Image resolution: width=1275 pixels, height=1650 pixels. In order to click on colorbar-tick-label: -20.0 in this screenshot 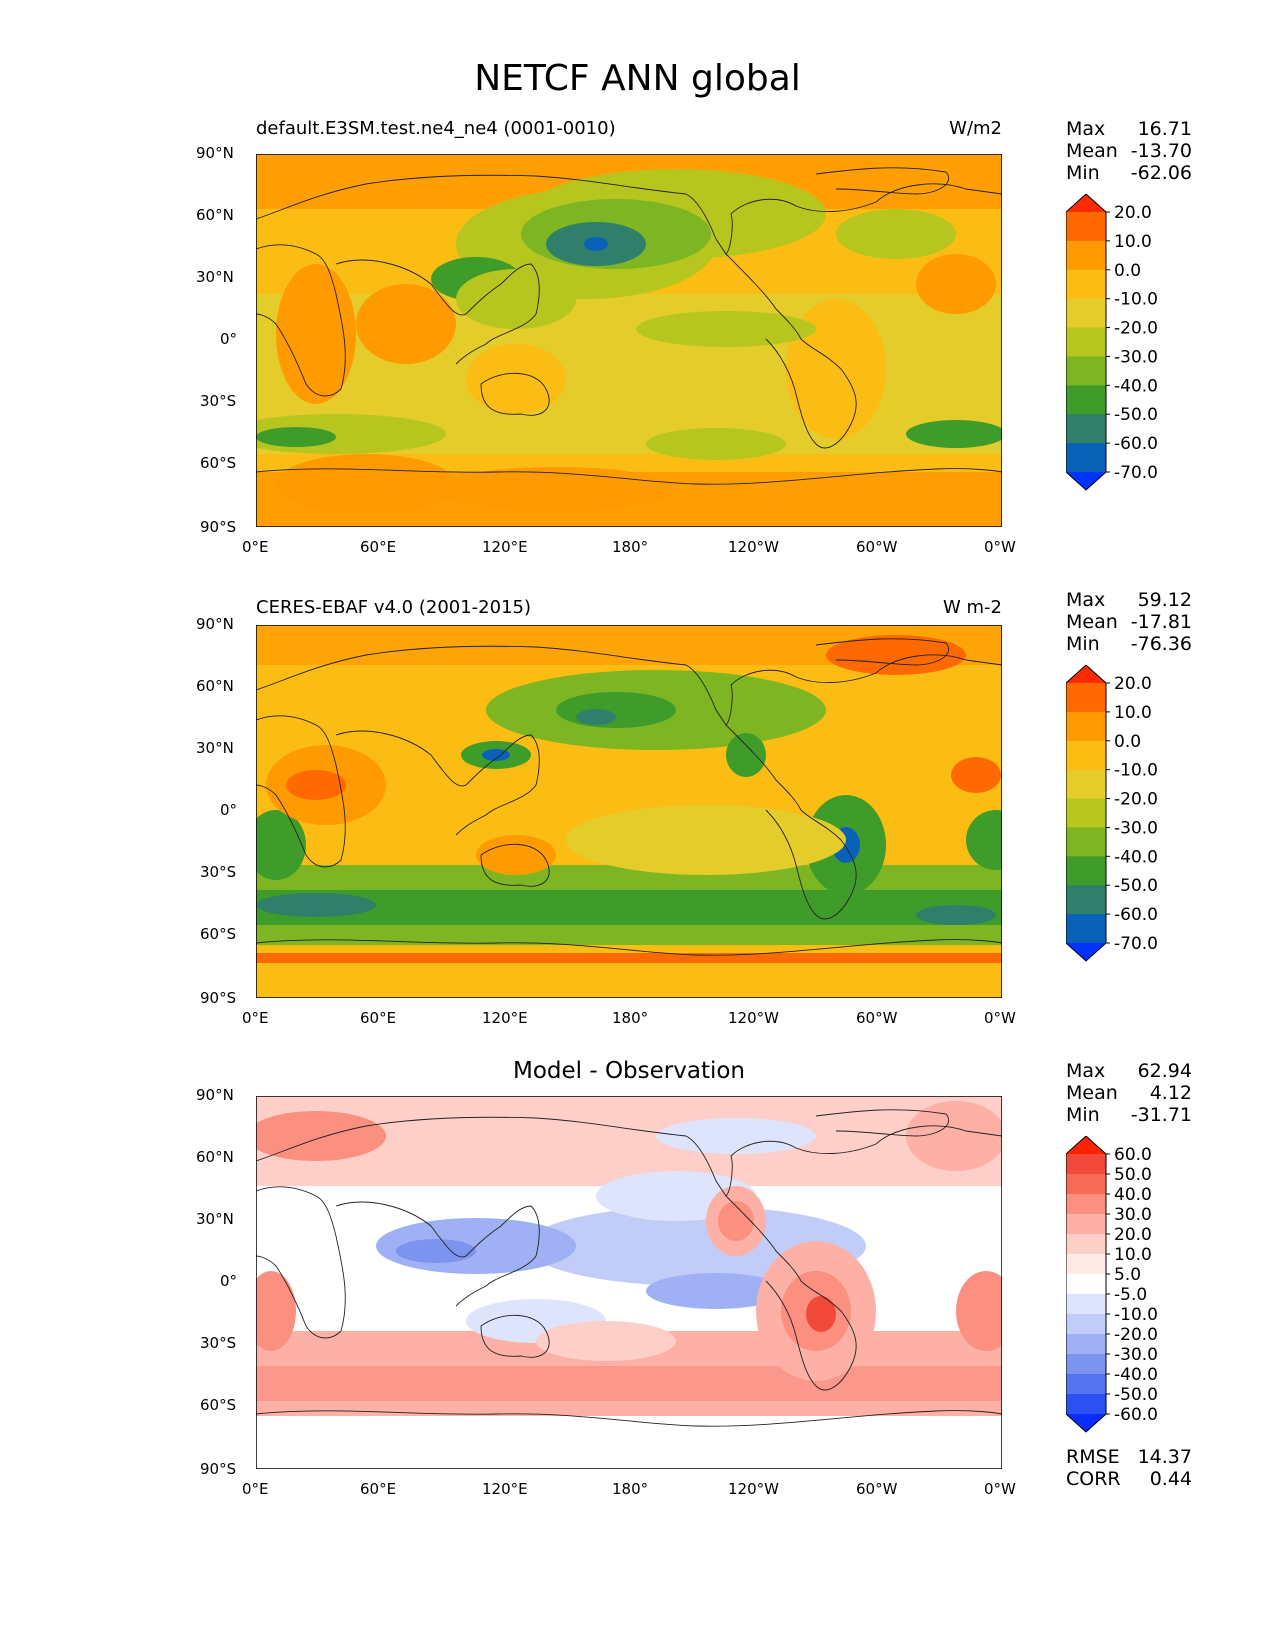, I will do `click(1136, 329)`.